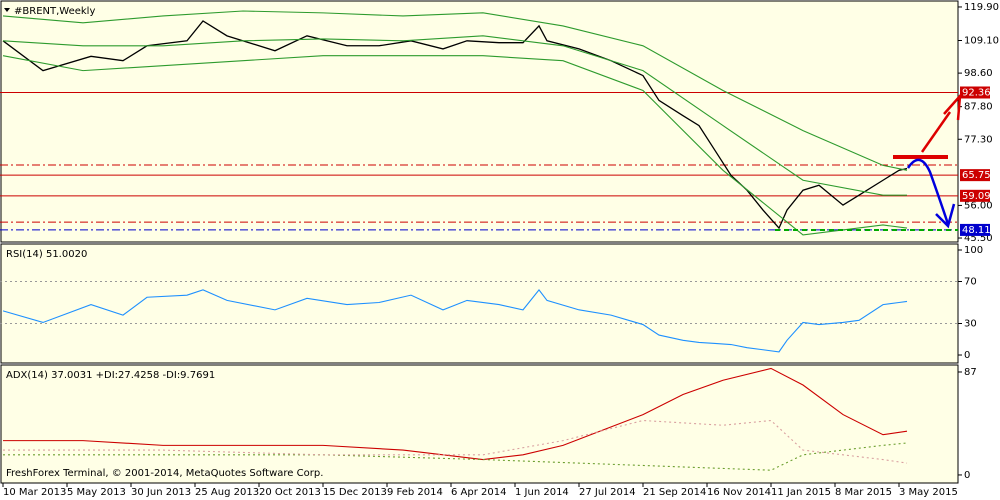 This screenshot has height=500, width=1000. What do you see at coordinates (227, 492) in the screenshot?
I see `x-tick-label: 25 Aug 2013` at bounding box center [227, 492].